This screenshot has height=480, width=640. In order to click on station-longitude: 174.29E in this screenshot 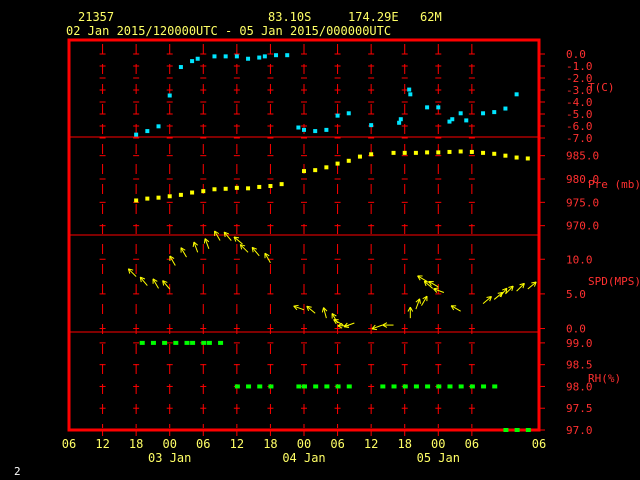, I will do `click(373, 17)`.